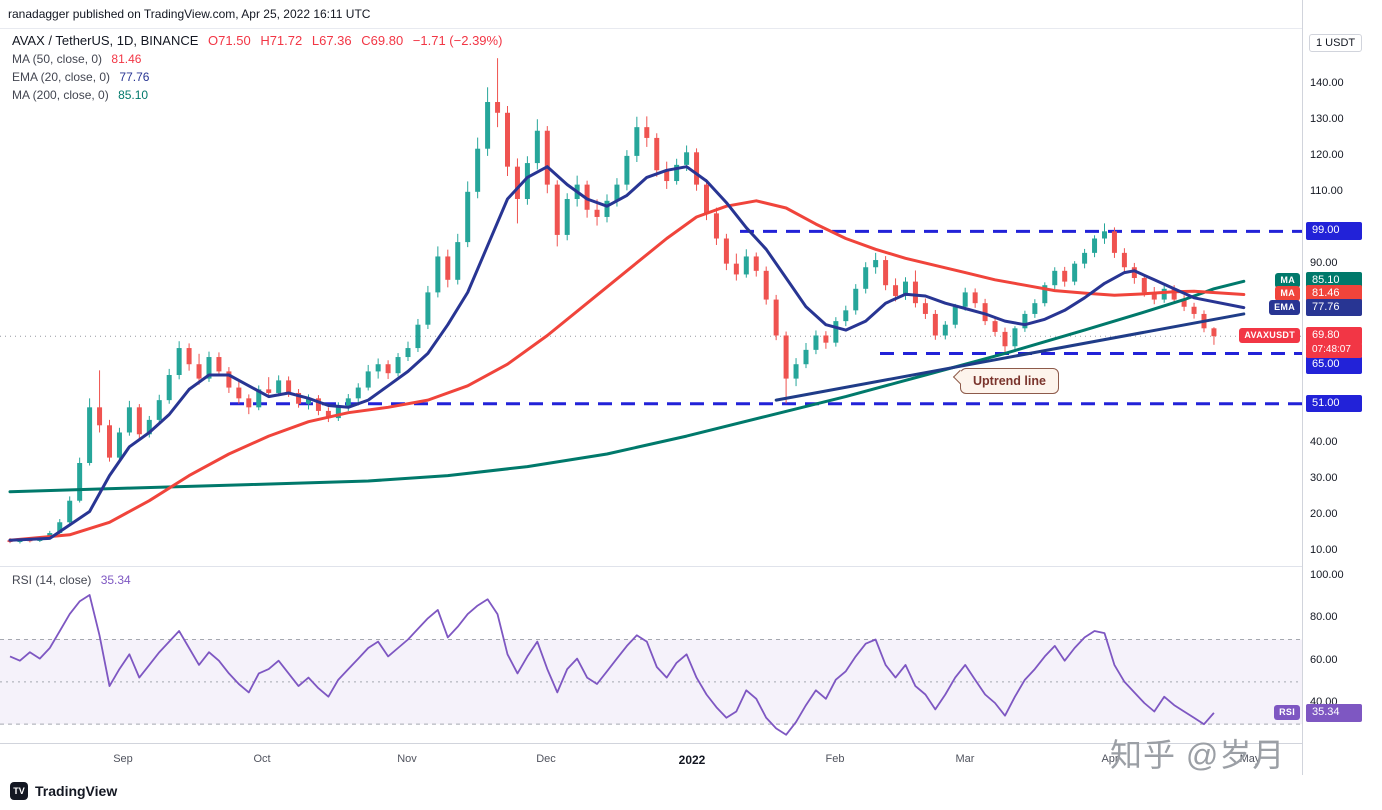  I want to click on ma200-label: MA (200, close, 0), so click(60, 95).